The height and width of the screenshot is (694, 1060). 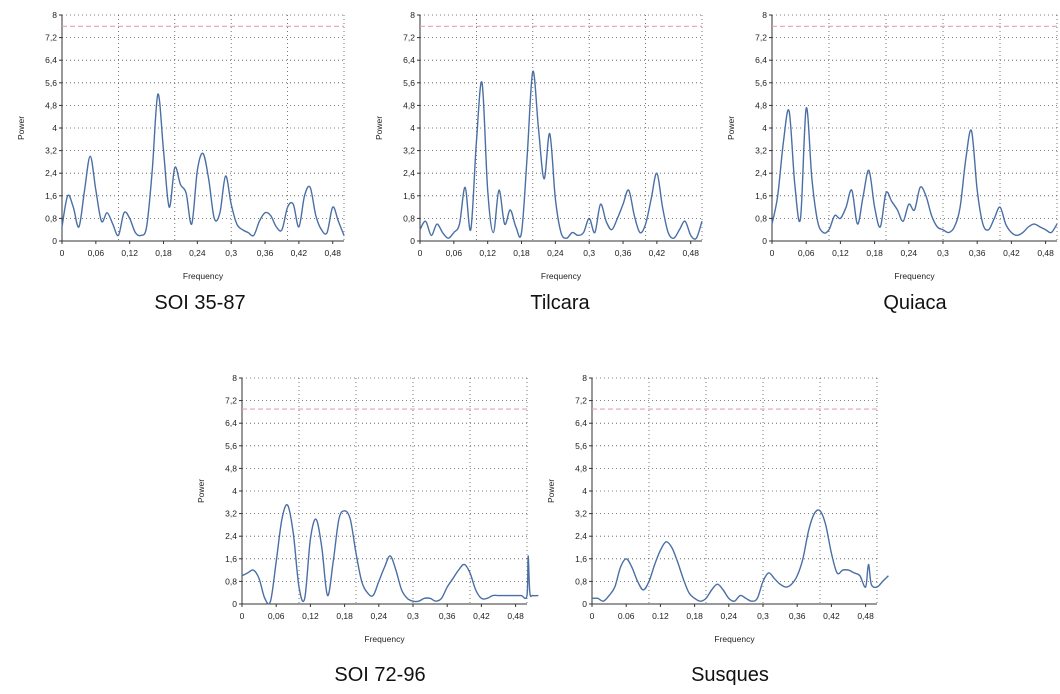 I want to click on chart-caption-quiaca: Quiaca, so click(x=915, y=303).